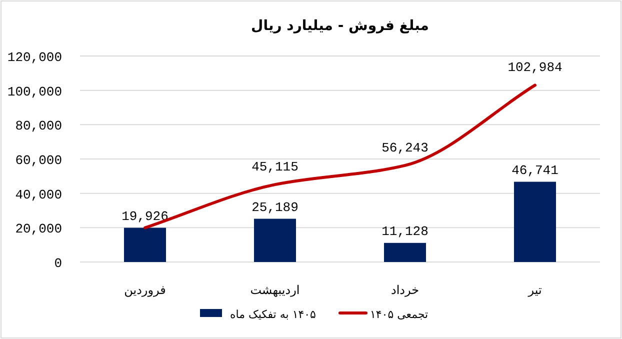  I want to click on chart-title: مبلغ فروش - میلیارد ریال, so click(340, 26).